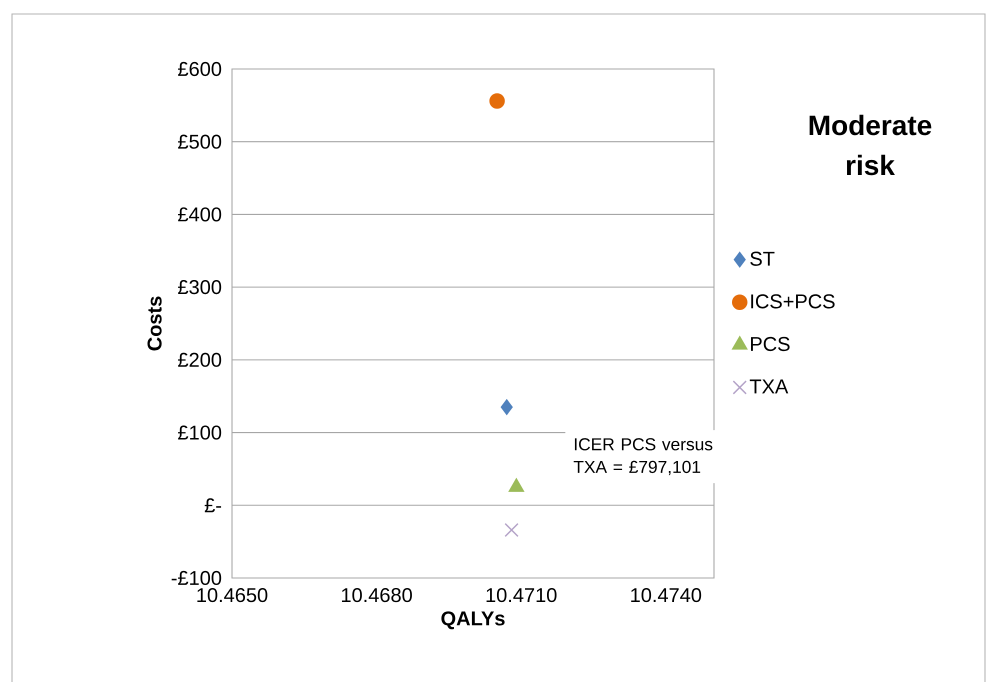  I want to click on y-tick-label: £200, so click(200, 359).